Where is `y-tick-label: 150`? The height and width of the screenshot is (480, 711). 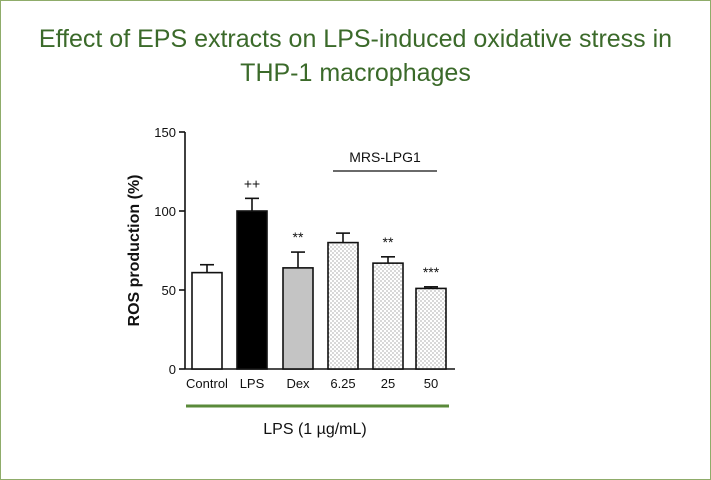 y-tick-label: 150 is located at coordinates (165, 132).